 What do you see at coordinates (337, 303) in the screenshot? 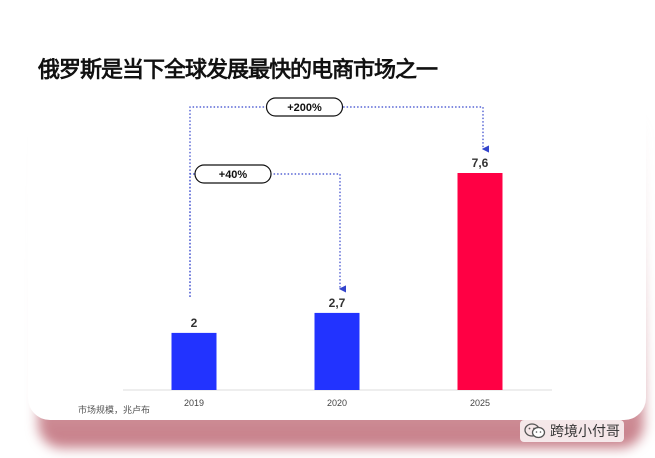
I see `value-label-2020: 2,7` at bounding box center [337, 303].